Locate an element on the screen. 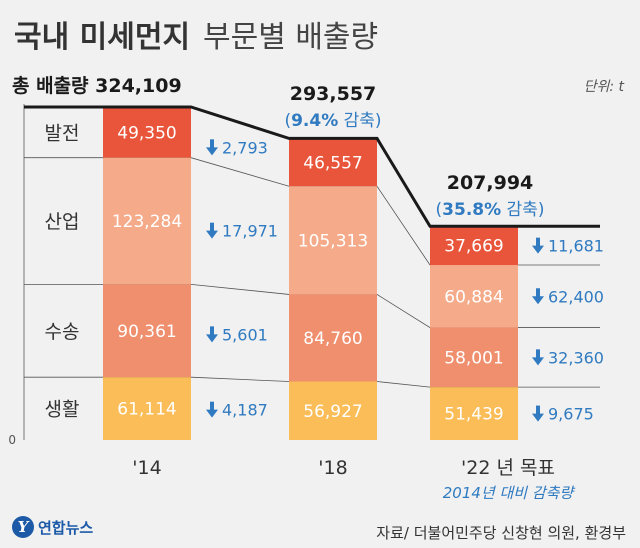 This screenshot has width=640, height=548. total-label: 총 배출량 324,109 is located at coordinates (97, 86).